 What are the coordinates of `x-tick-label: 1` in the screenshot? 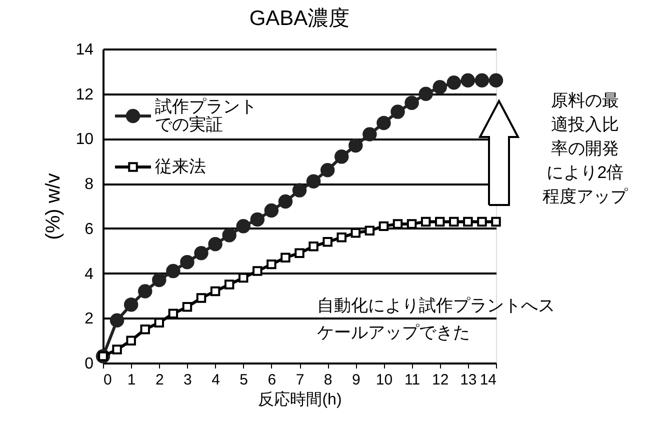 It's located at (131, 380).